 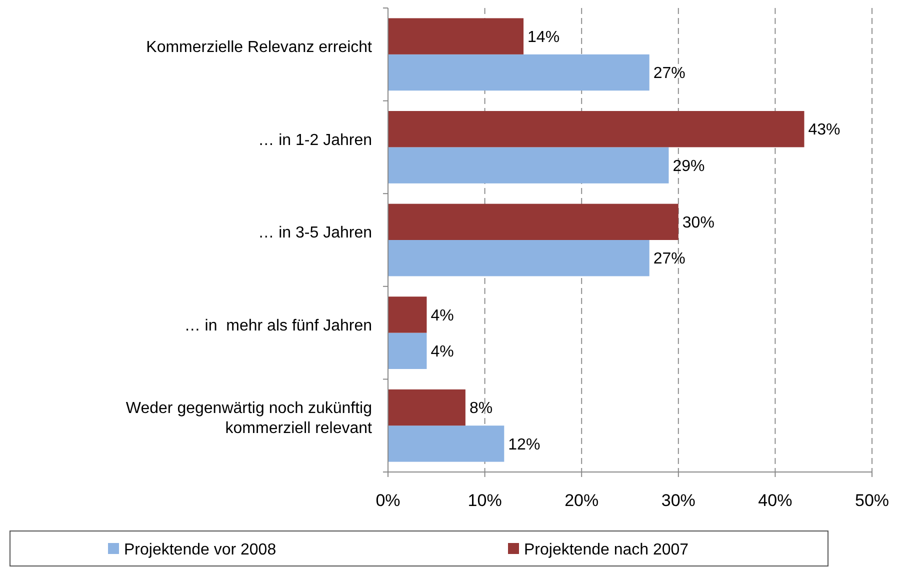 I want to click on y-tick-label: … in 1-2 Jahren, so click(x=315, y=140).